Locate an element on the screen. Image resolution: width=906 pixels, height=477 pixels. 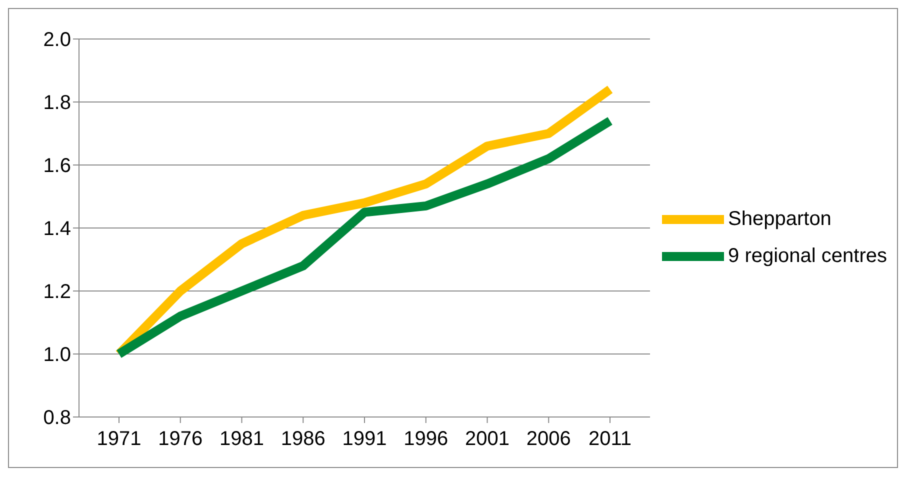
x-tick-label: 2001 is located at coordinates (487, 439).